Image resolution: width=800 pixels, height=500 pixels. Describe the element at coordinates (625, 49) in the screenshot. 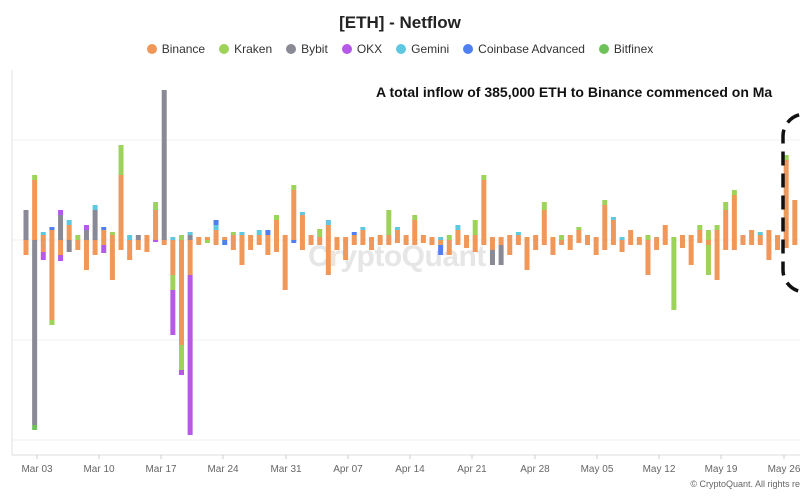

I see `legend-item-bitfinex: Bitfinex` at that location.